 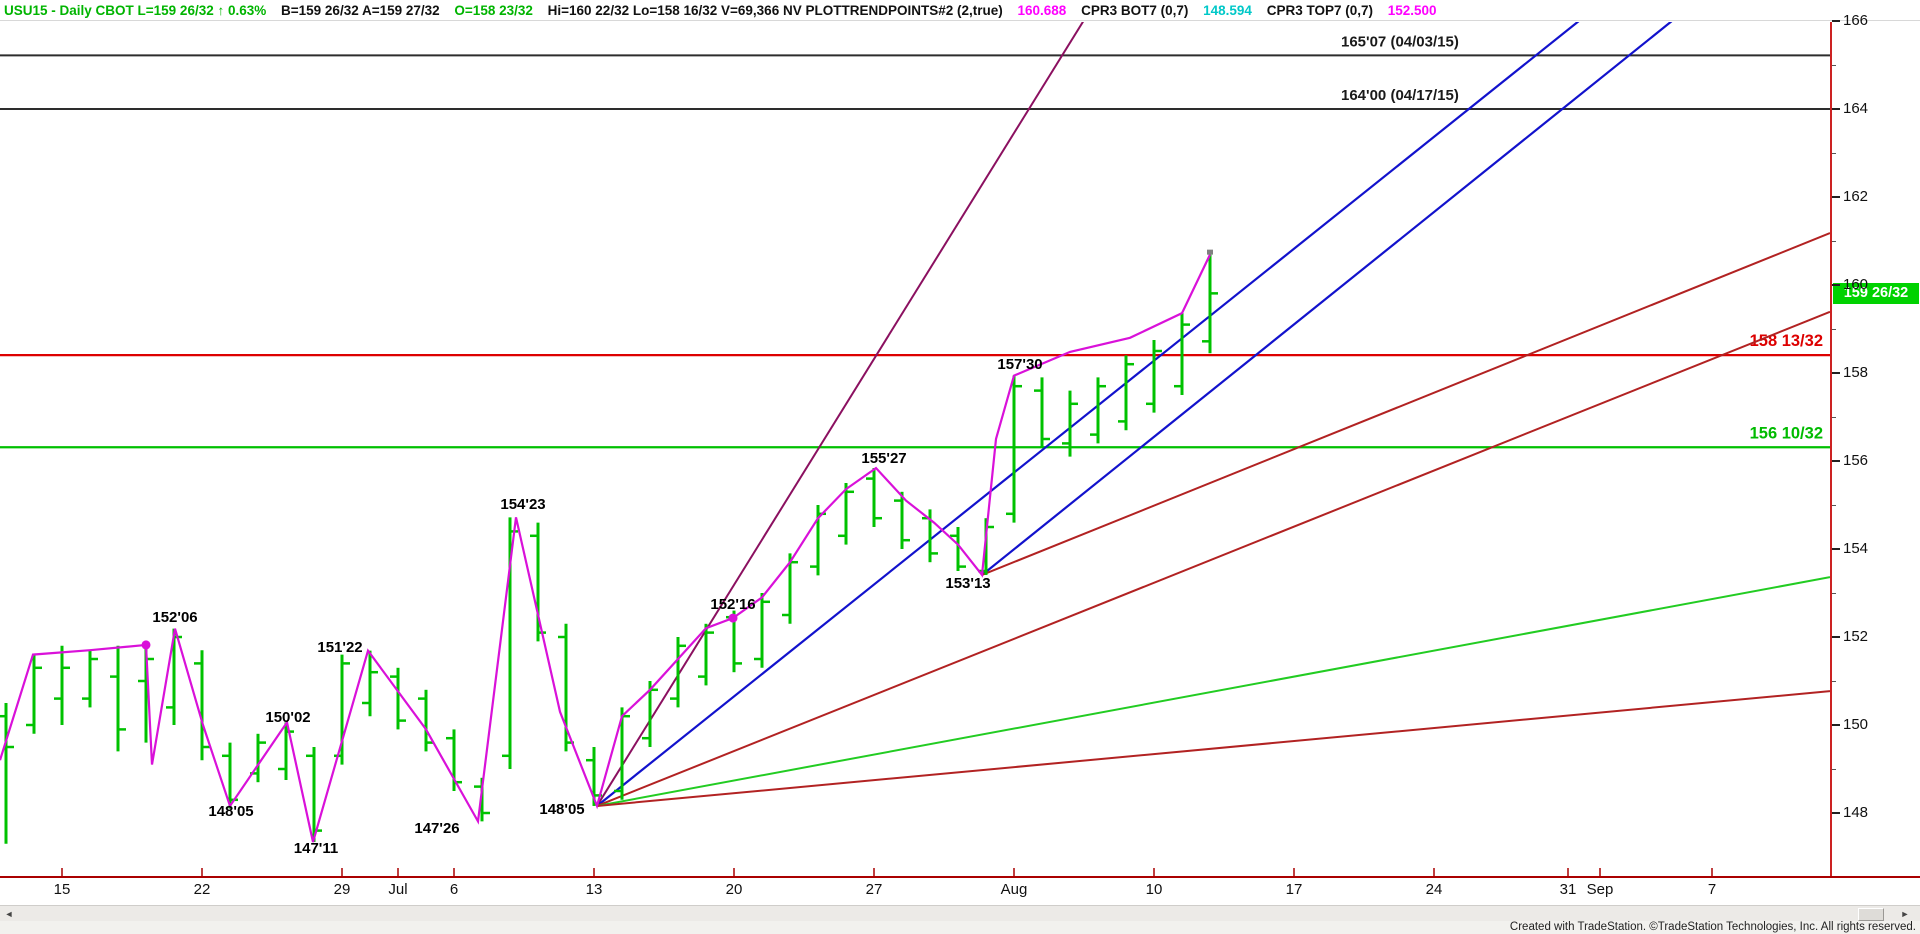 What do you see at coordinates (174, 617) in the screenshot?
I see `pivot-price-label: 152'06` at bounding box center [174, 617].